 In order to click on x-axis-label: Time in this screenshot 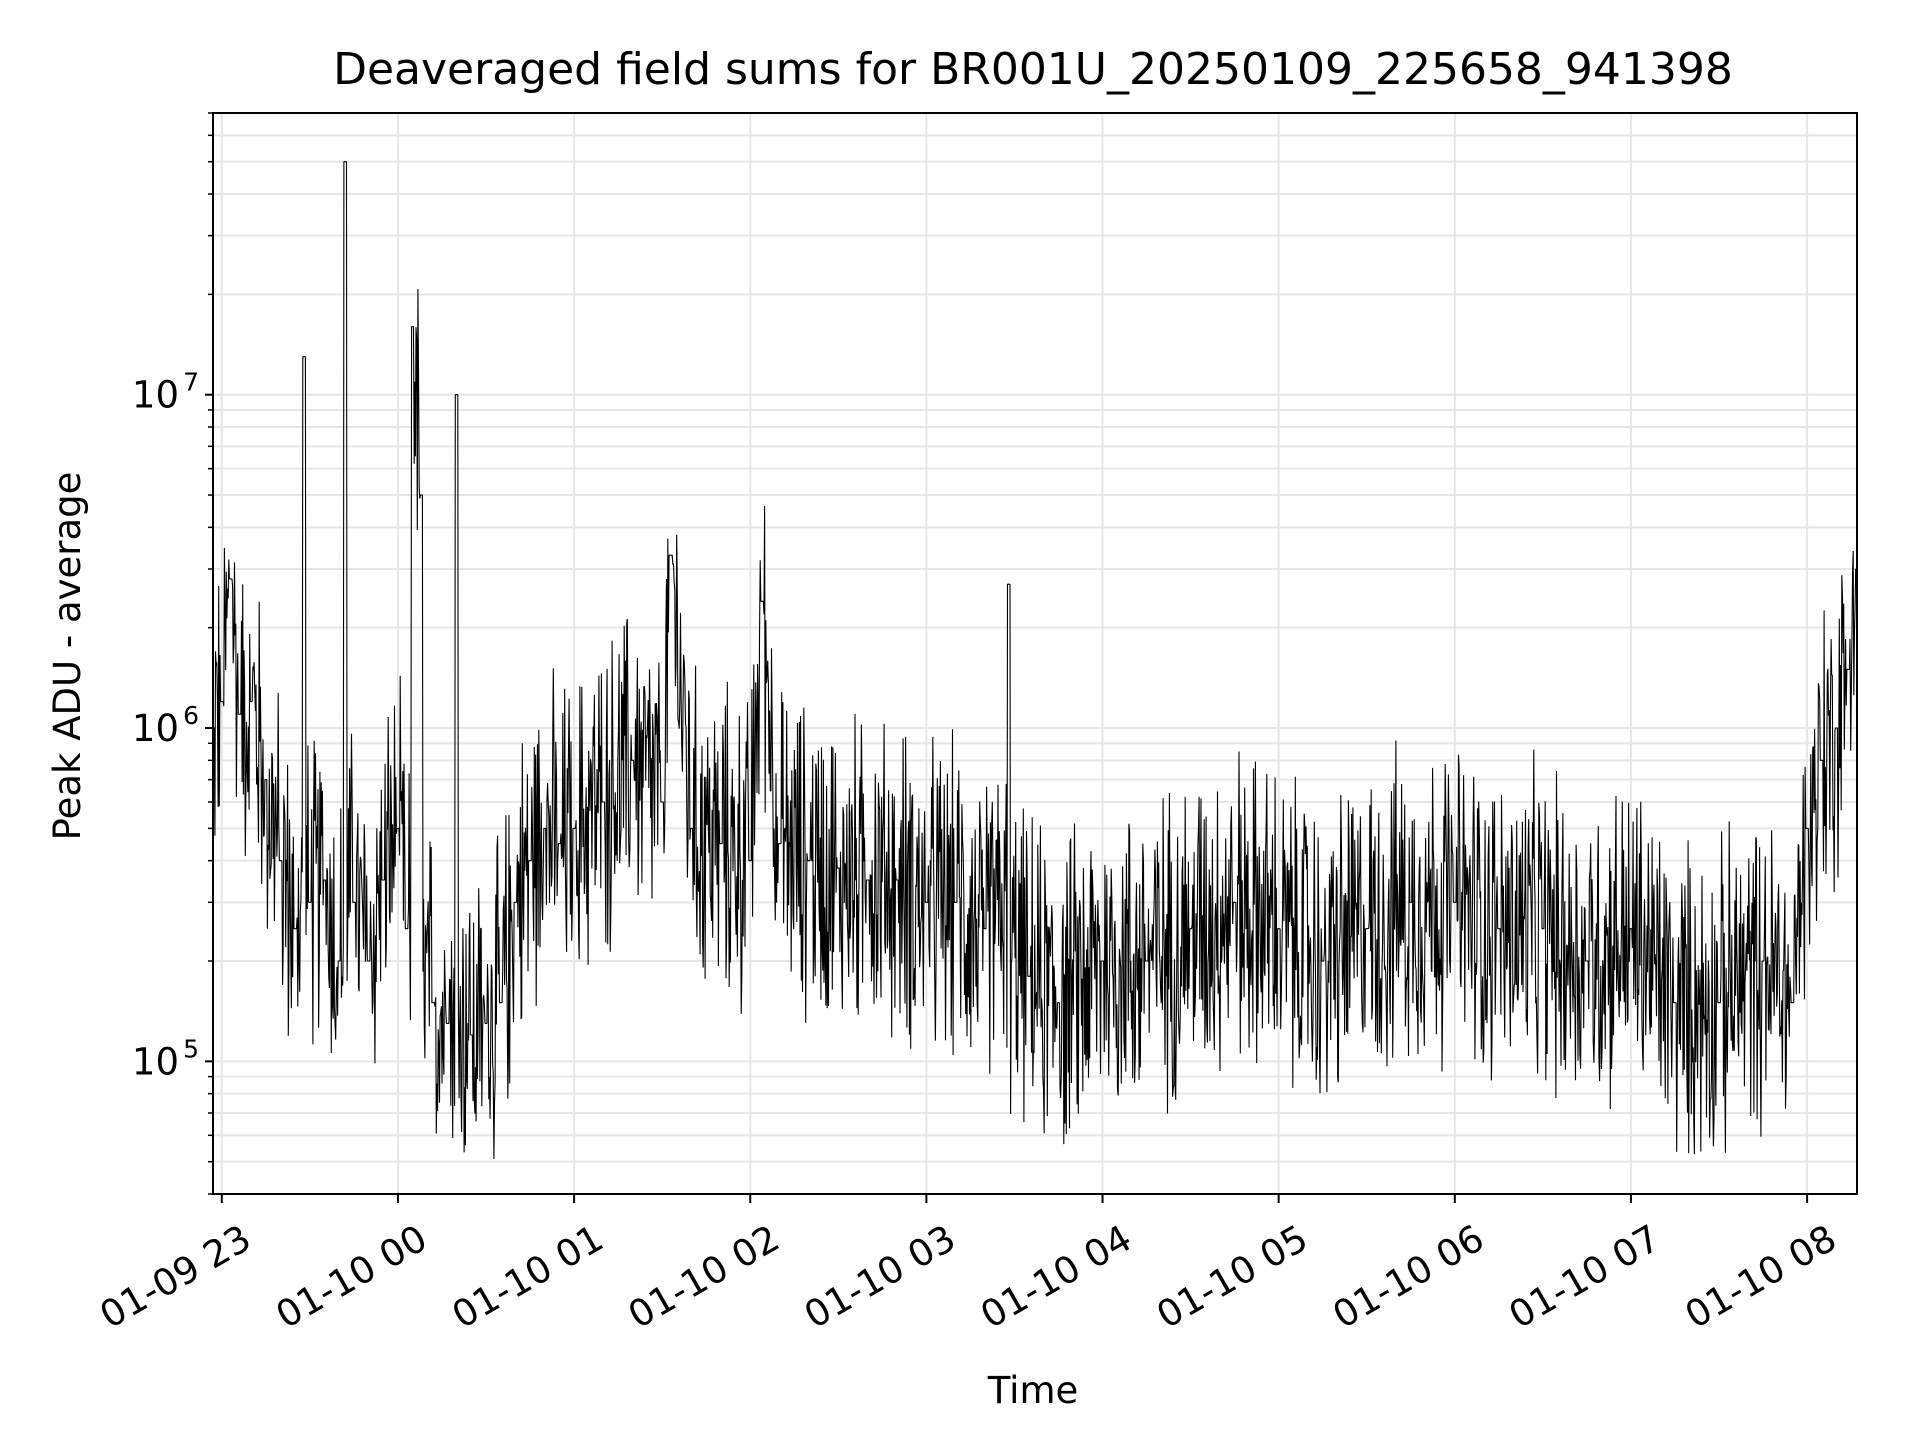, I will do `click(1033, 1390)`.